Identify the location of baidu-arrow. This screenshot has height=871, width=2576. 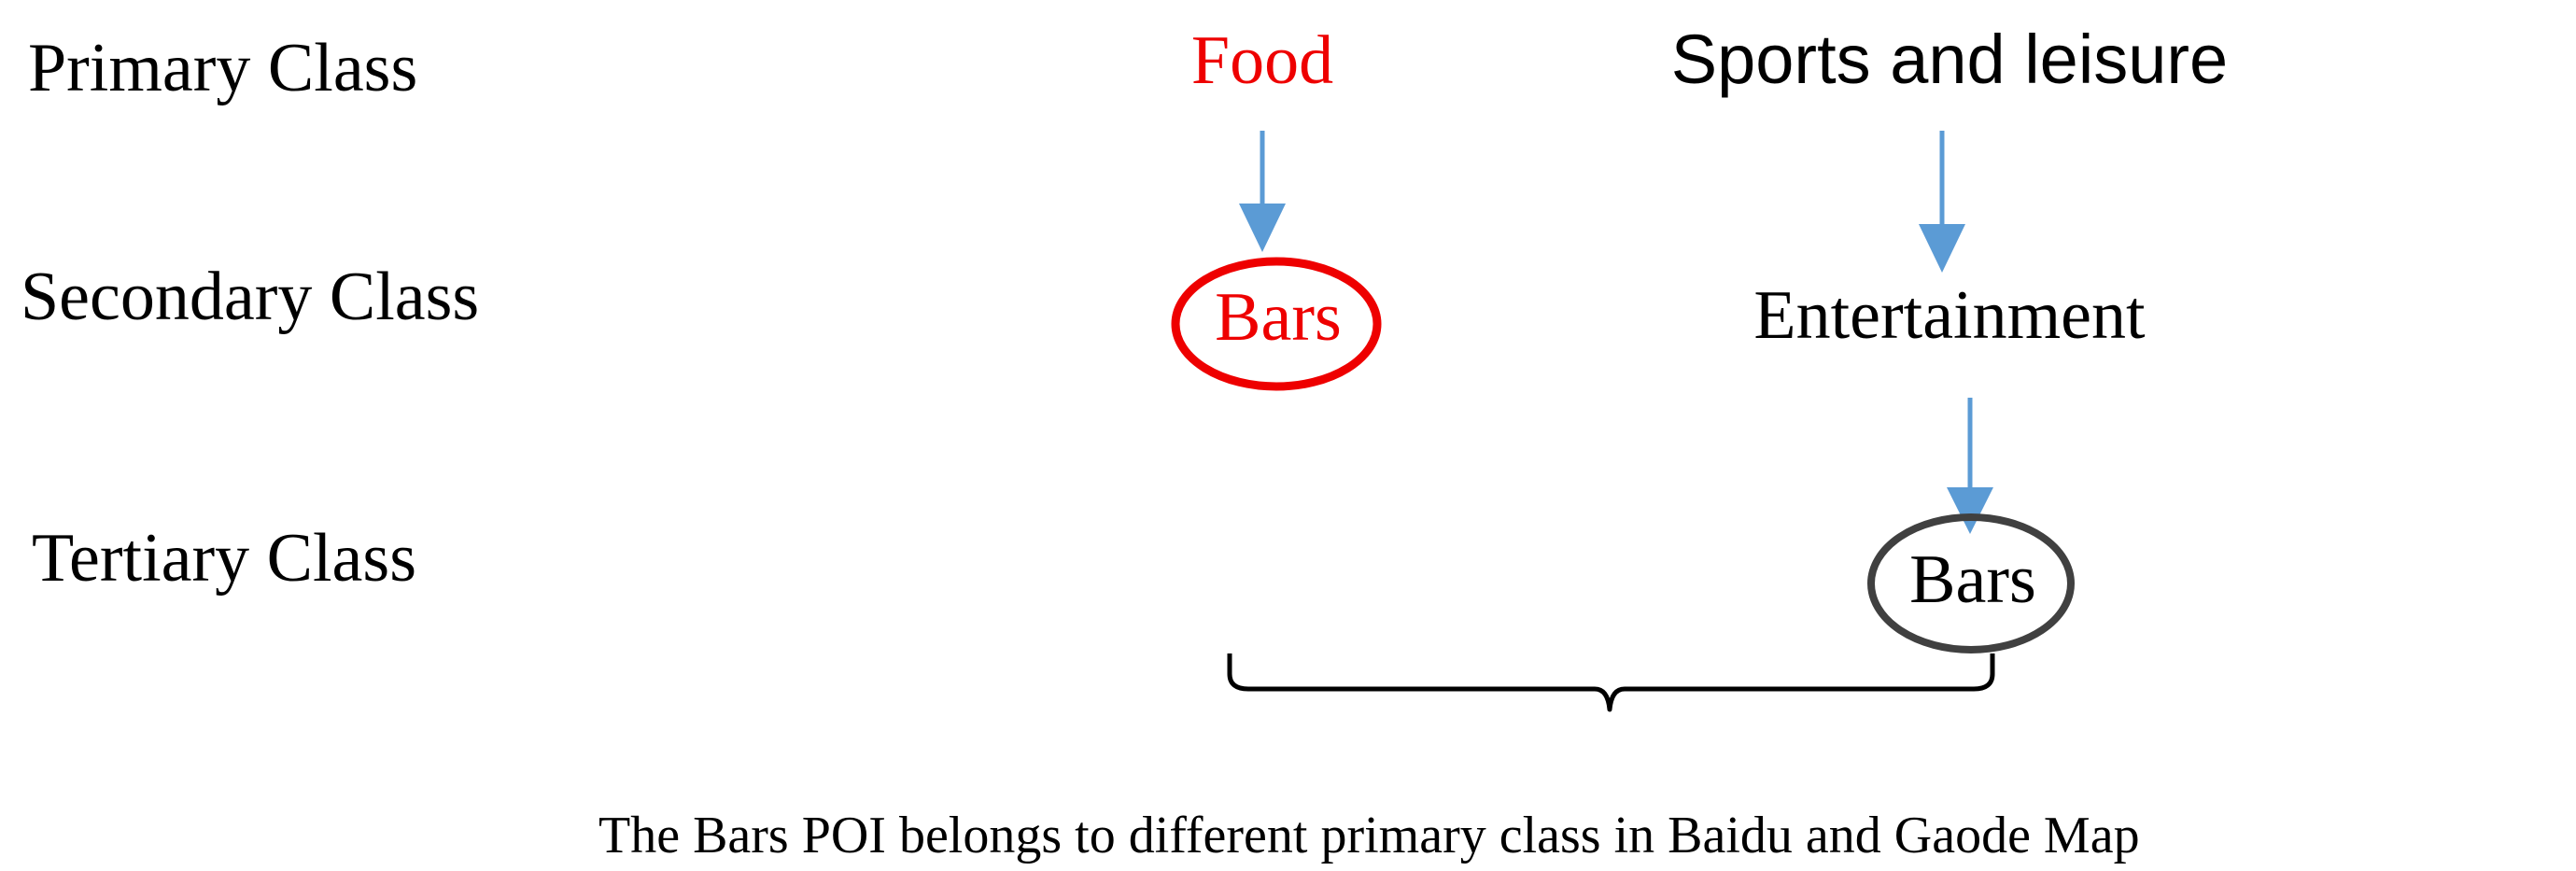
(1262, 191).